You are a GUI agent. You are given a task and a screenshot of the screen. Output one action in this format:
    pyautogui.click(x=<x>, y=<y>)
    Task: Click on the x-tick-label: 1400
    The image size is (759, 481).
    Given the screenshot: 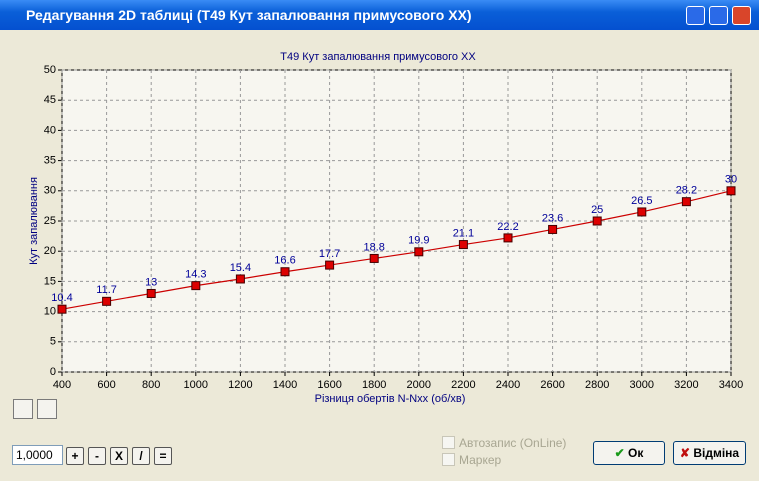 What is the action you would take?
    pyautogui.click(x=285, y=385)
    